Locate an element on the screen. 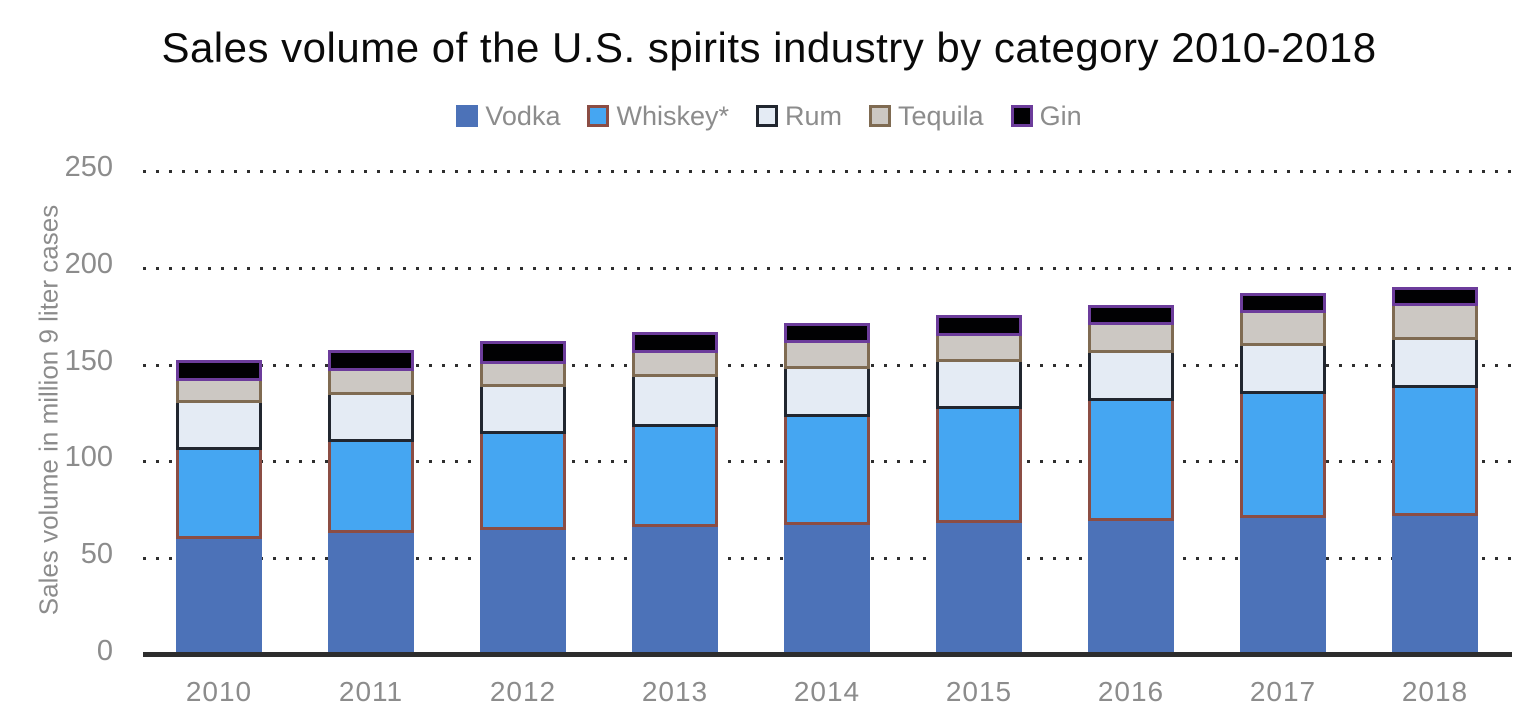  bar-segment-whiskey-2017 is located at coordinates (1283, 455).